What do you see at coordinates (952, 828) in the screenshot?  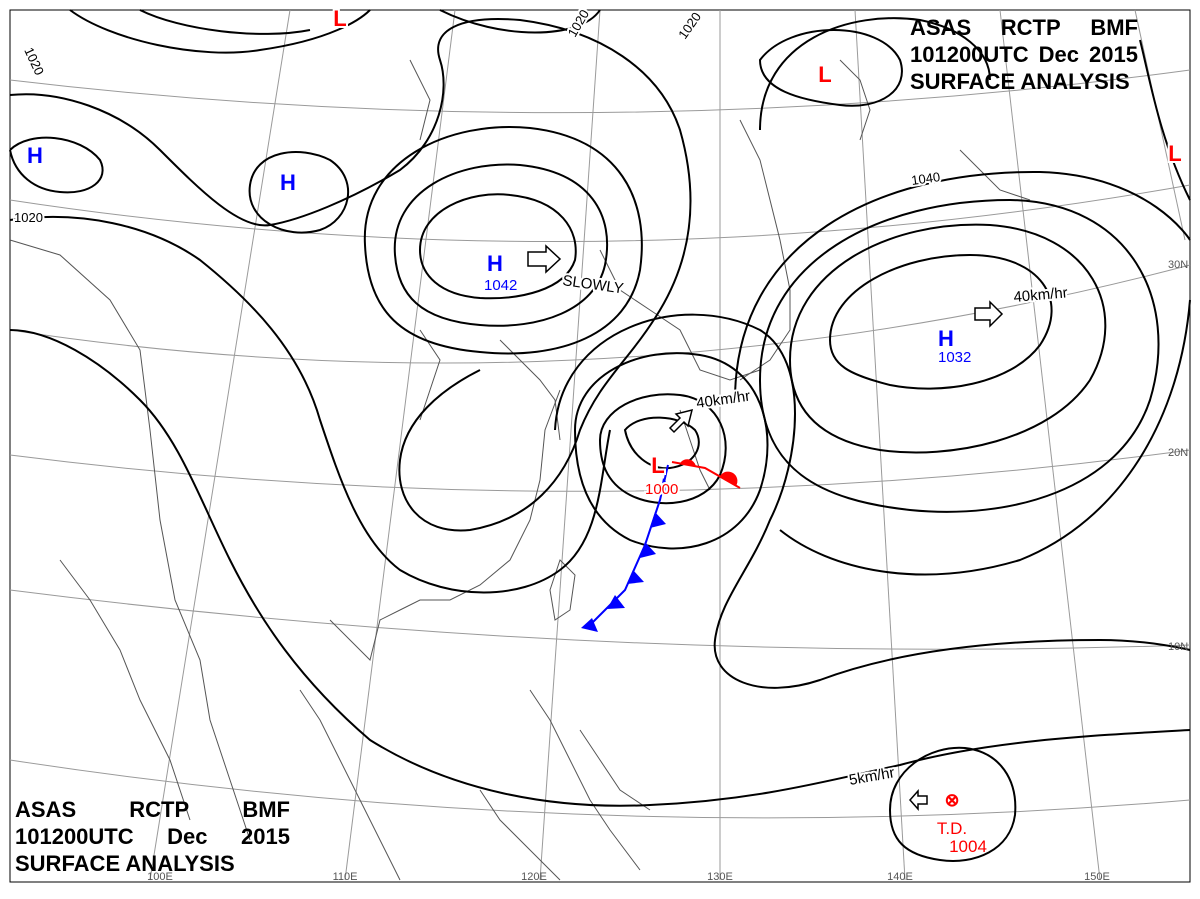 I see `tropical-depression-label: T.D.` at bounding box center [952, 828].